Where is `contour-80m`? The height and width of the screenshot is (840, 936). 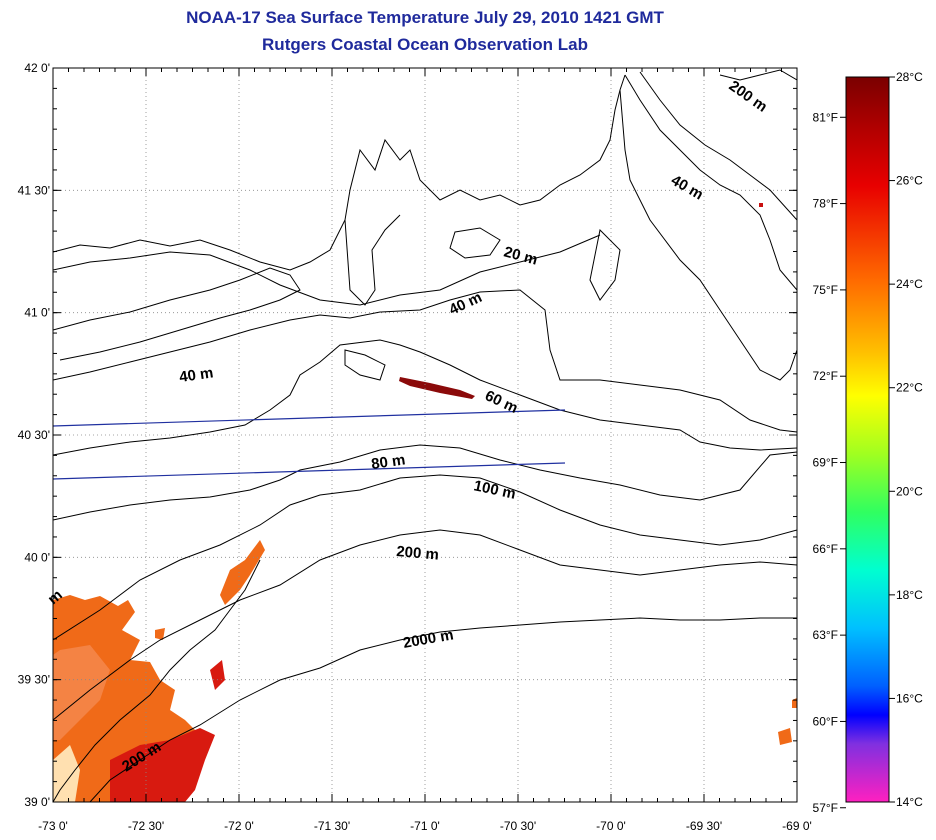 contour-80m is located at coordinates (425, 482).